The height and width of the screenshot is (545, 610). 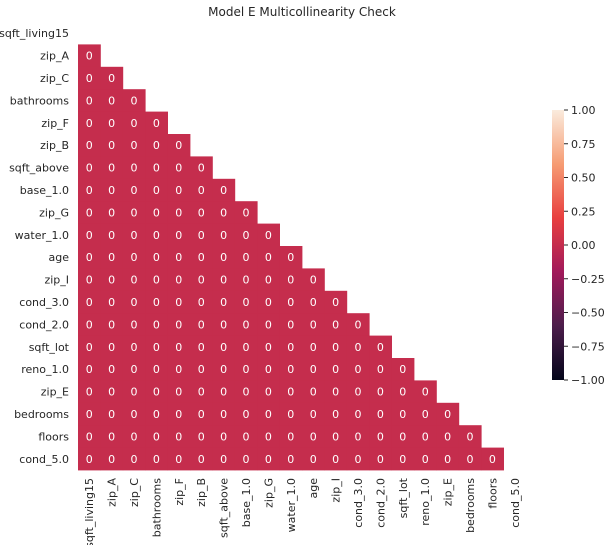 I want to click on y-tick-label: zip_B, so click(x=54, y=145).